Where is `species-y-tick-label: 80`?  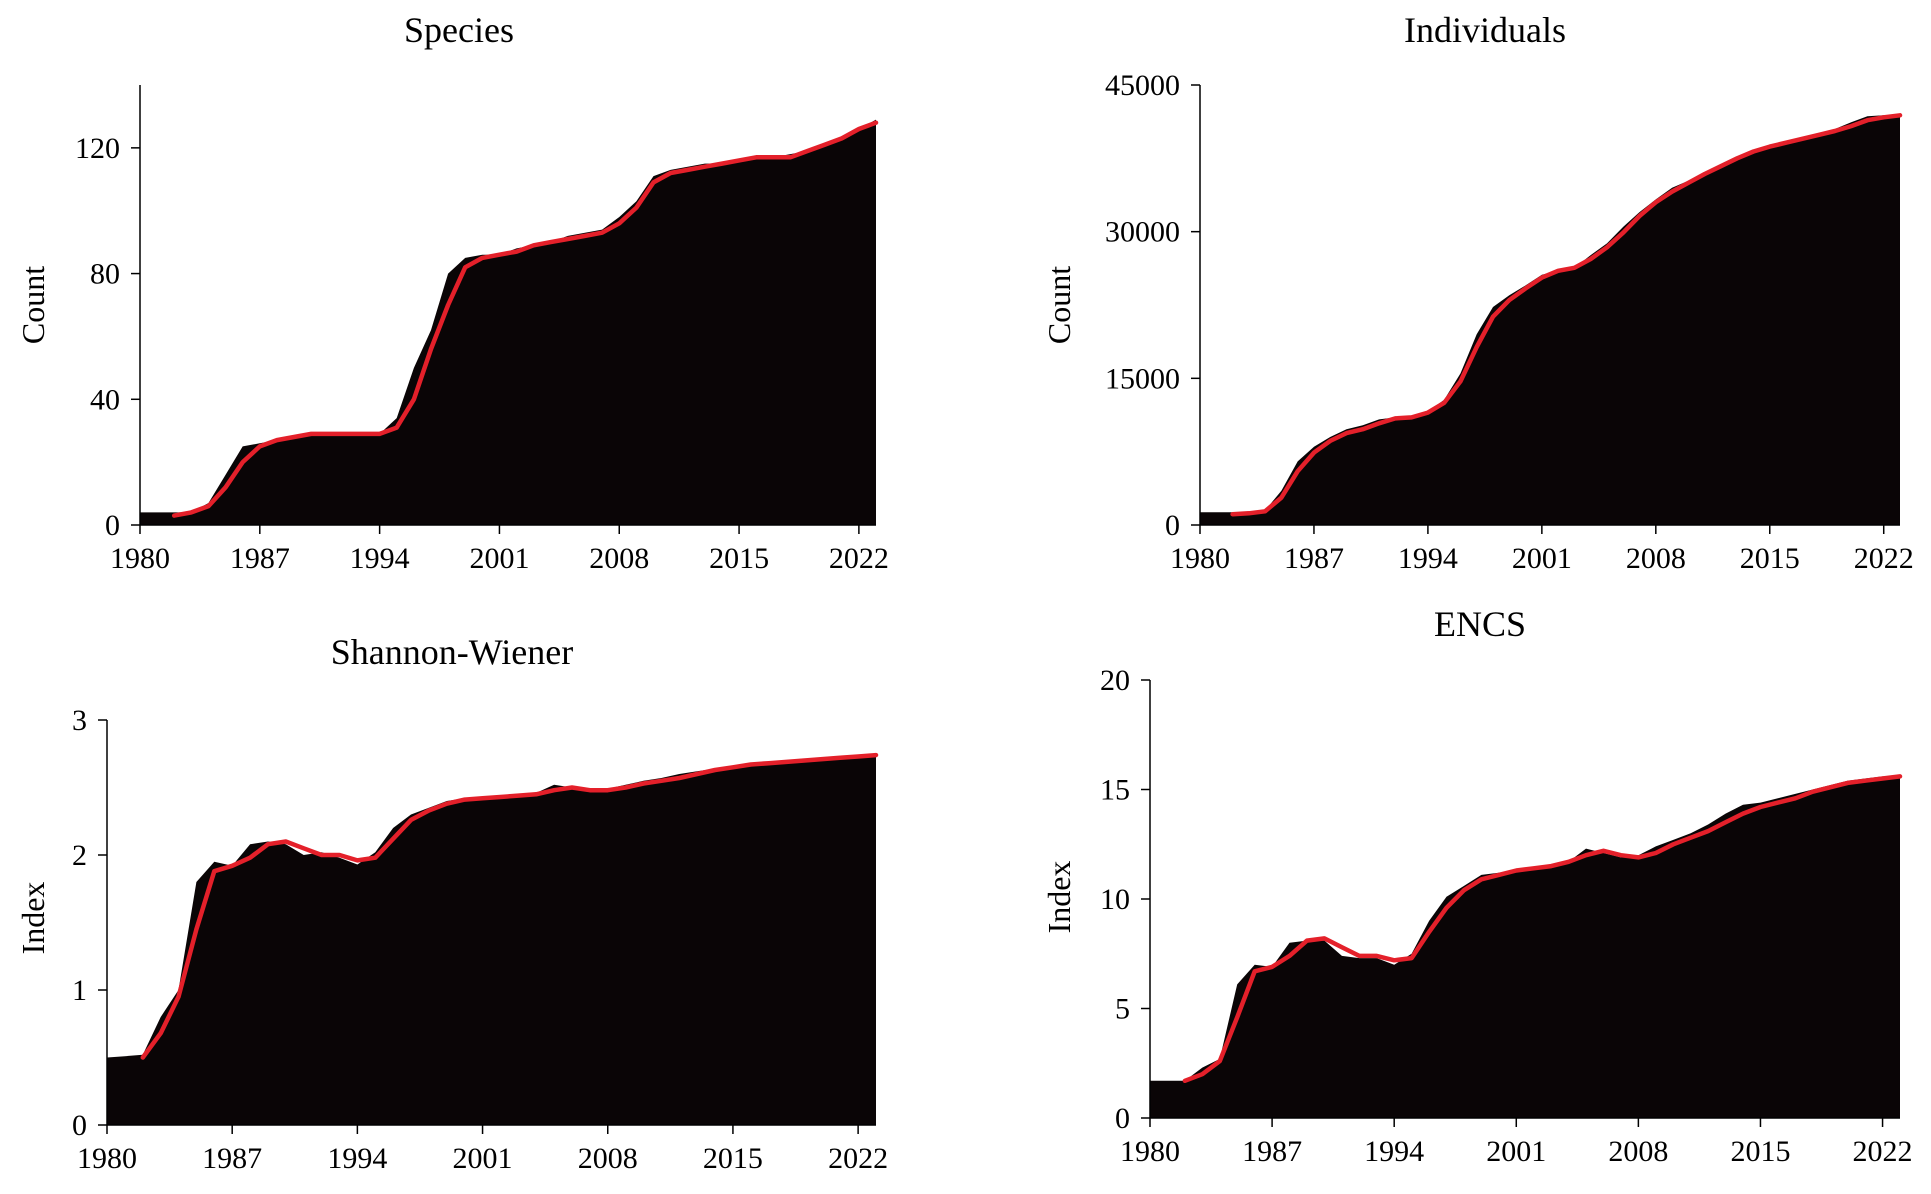 species-y-tick-label: 80 is located at coordinates (105, 274).